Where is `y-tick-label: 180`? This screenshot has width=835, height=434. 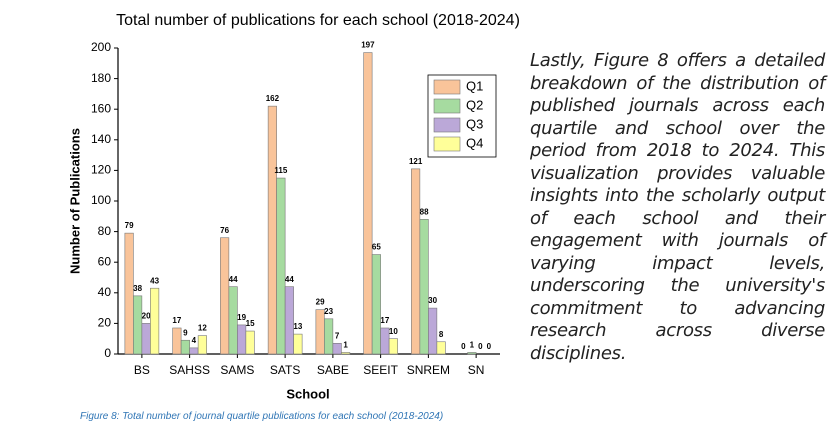
y-tick-label: 180 is located at coordinates (101, 78).